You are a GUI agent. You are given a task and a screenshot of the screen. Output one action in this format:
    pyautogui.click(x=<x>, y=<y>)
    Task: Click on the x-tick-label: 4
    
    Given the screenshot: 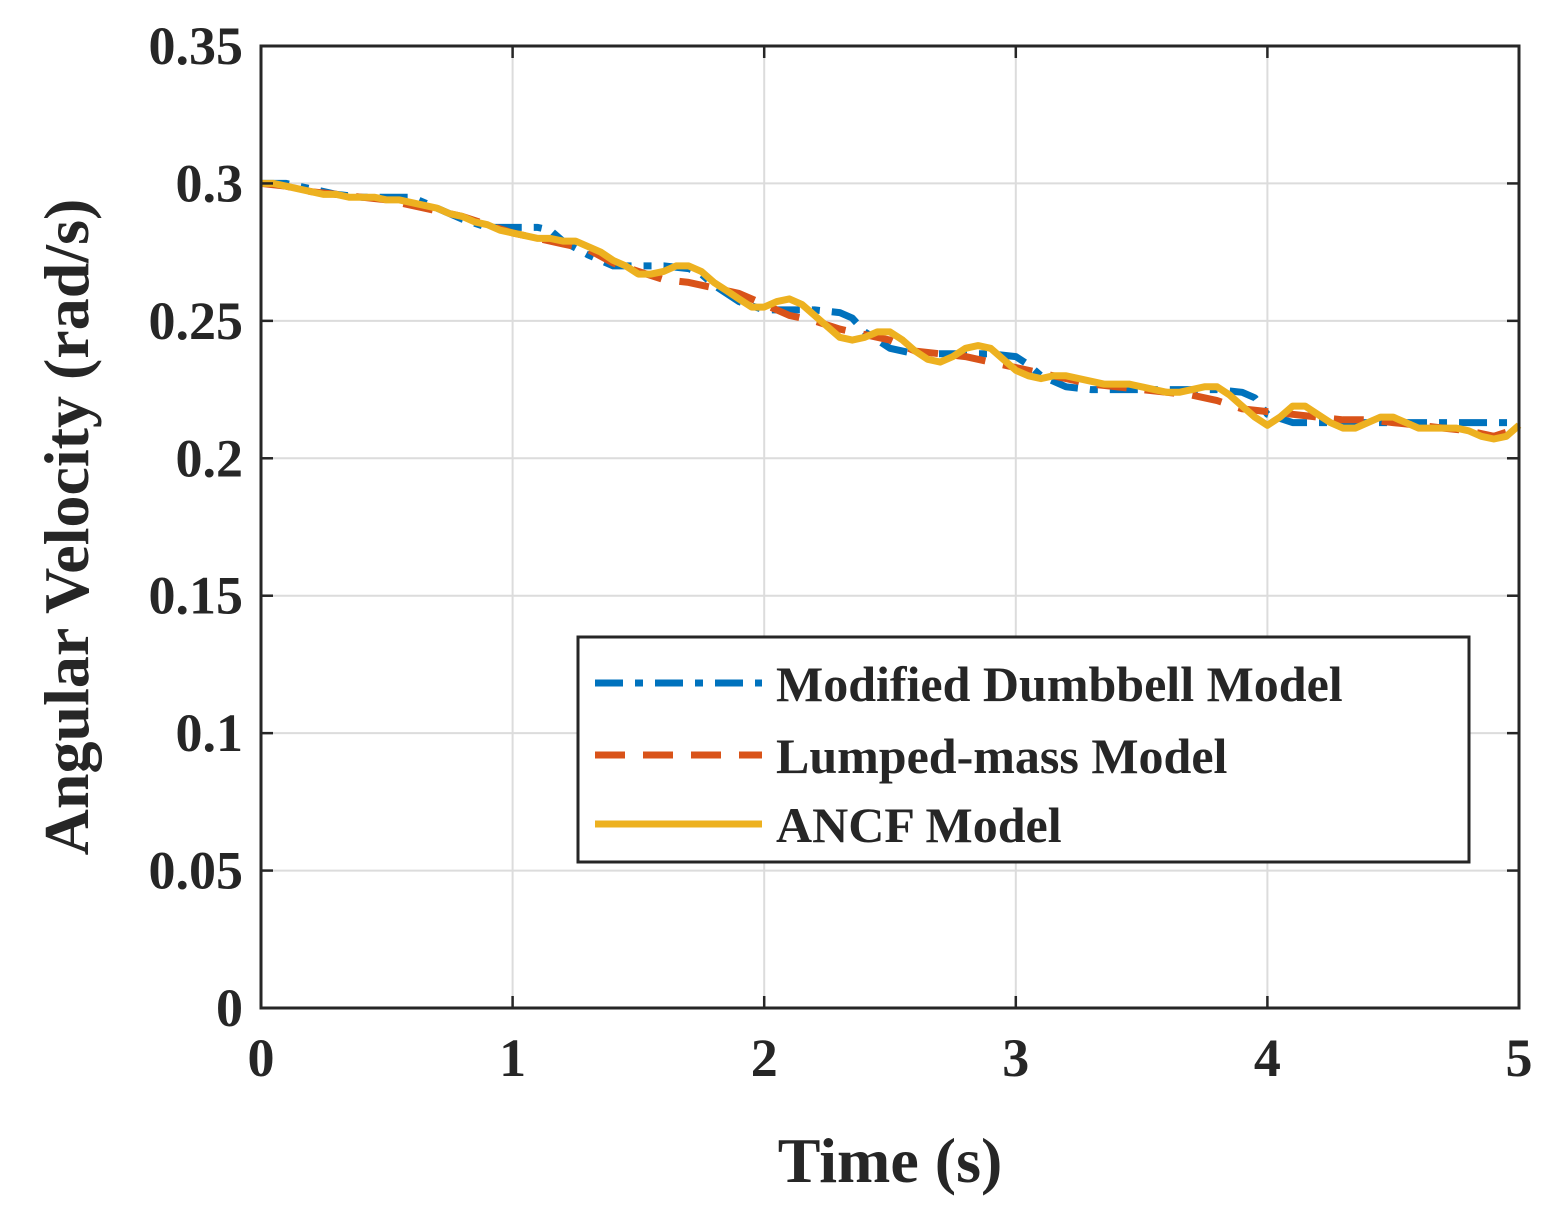 What is the action you would take?
    pyautogui.click(x=1267, y=1058)
    